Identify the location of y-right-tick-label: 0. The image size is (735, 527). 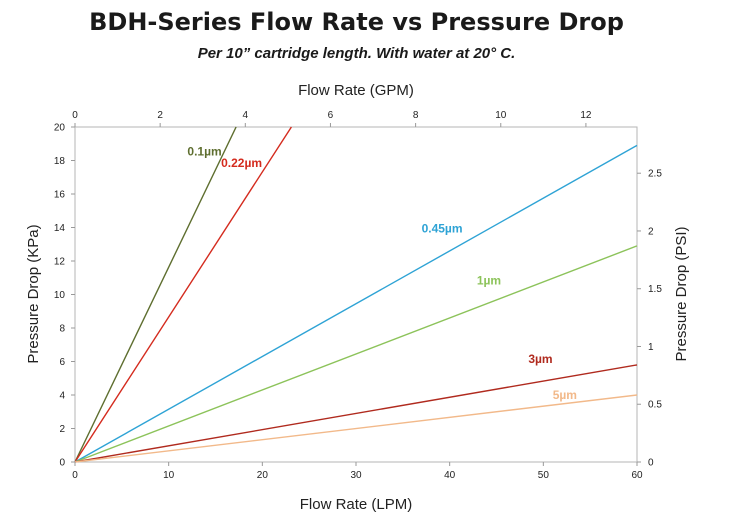
(651, 463).